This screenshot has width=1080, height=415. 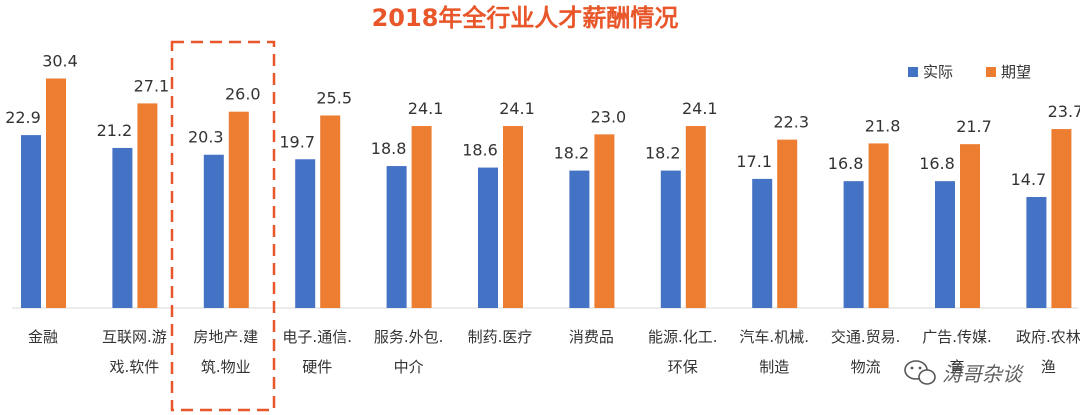 What do you see at coordinates (317, 337) in the screenshot?
I see `category-label: 电子.通信.` at bounding box center [317, 337].